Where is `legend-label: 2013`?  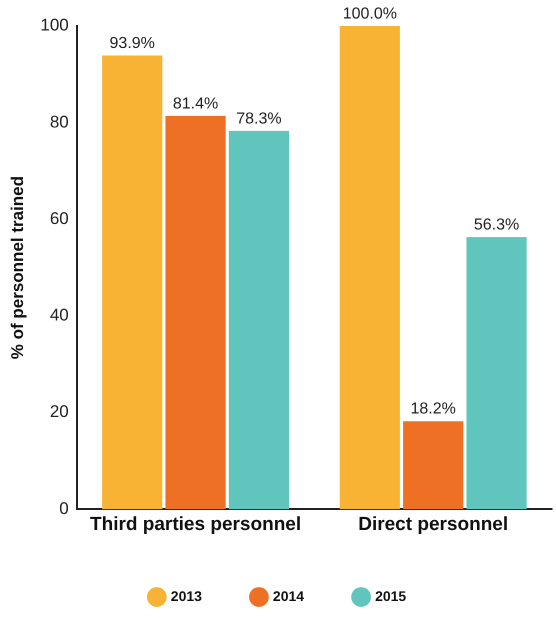
legend-label: 2013 is located at coordinates (186, 596).